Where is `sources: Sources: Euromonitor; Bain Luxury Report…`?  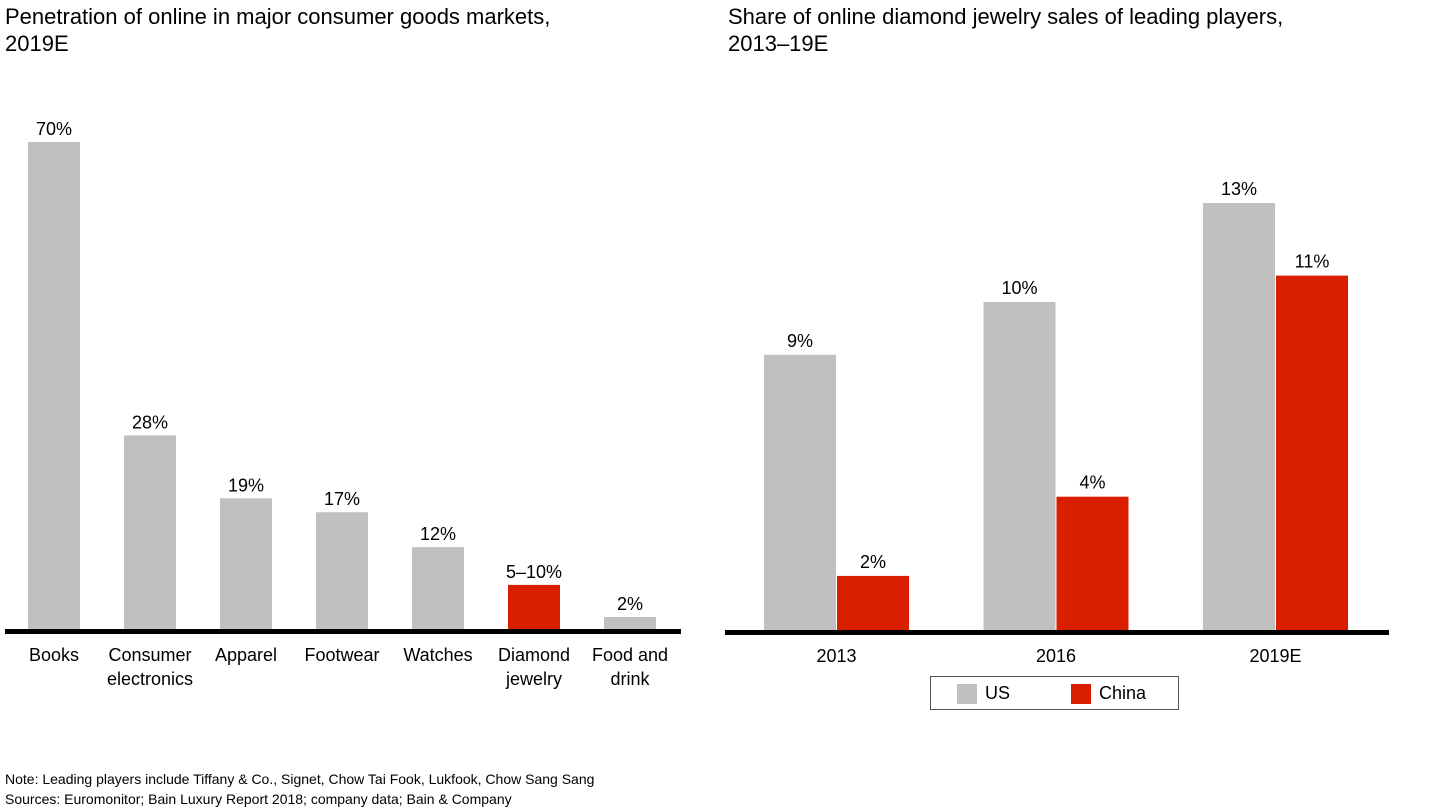
sources: Sources: Euromonitor; Bain Luxury Report… is located at coordinates (258, 799).